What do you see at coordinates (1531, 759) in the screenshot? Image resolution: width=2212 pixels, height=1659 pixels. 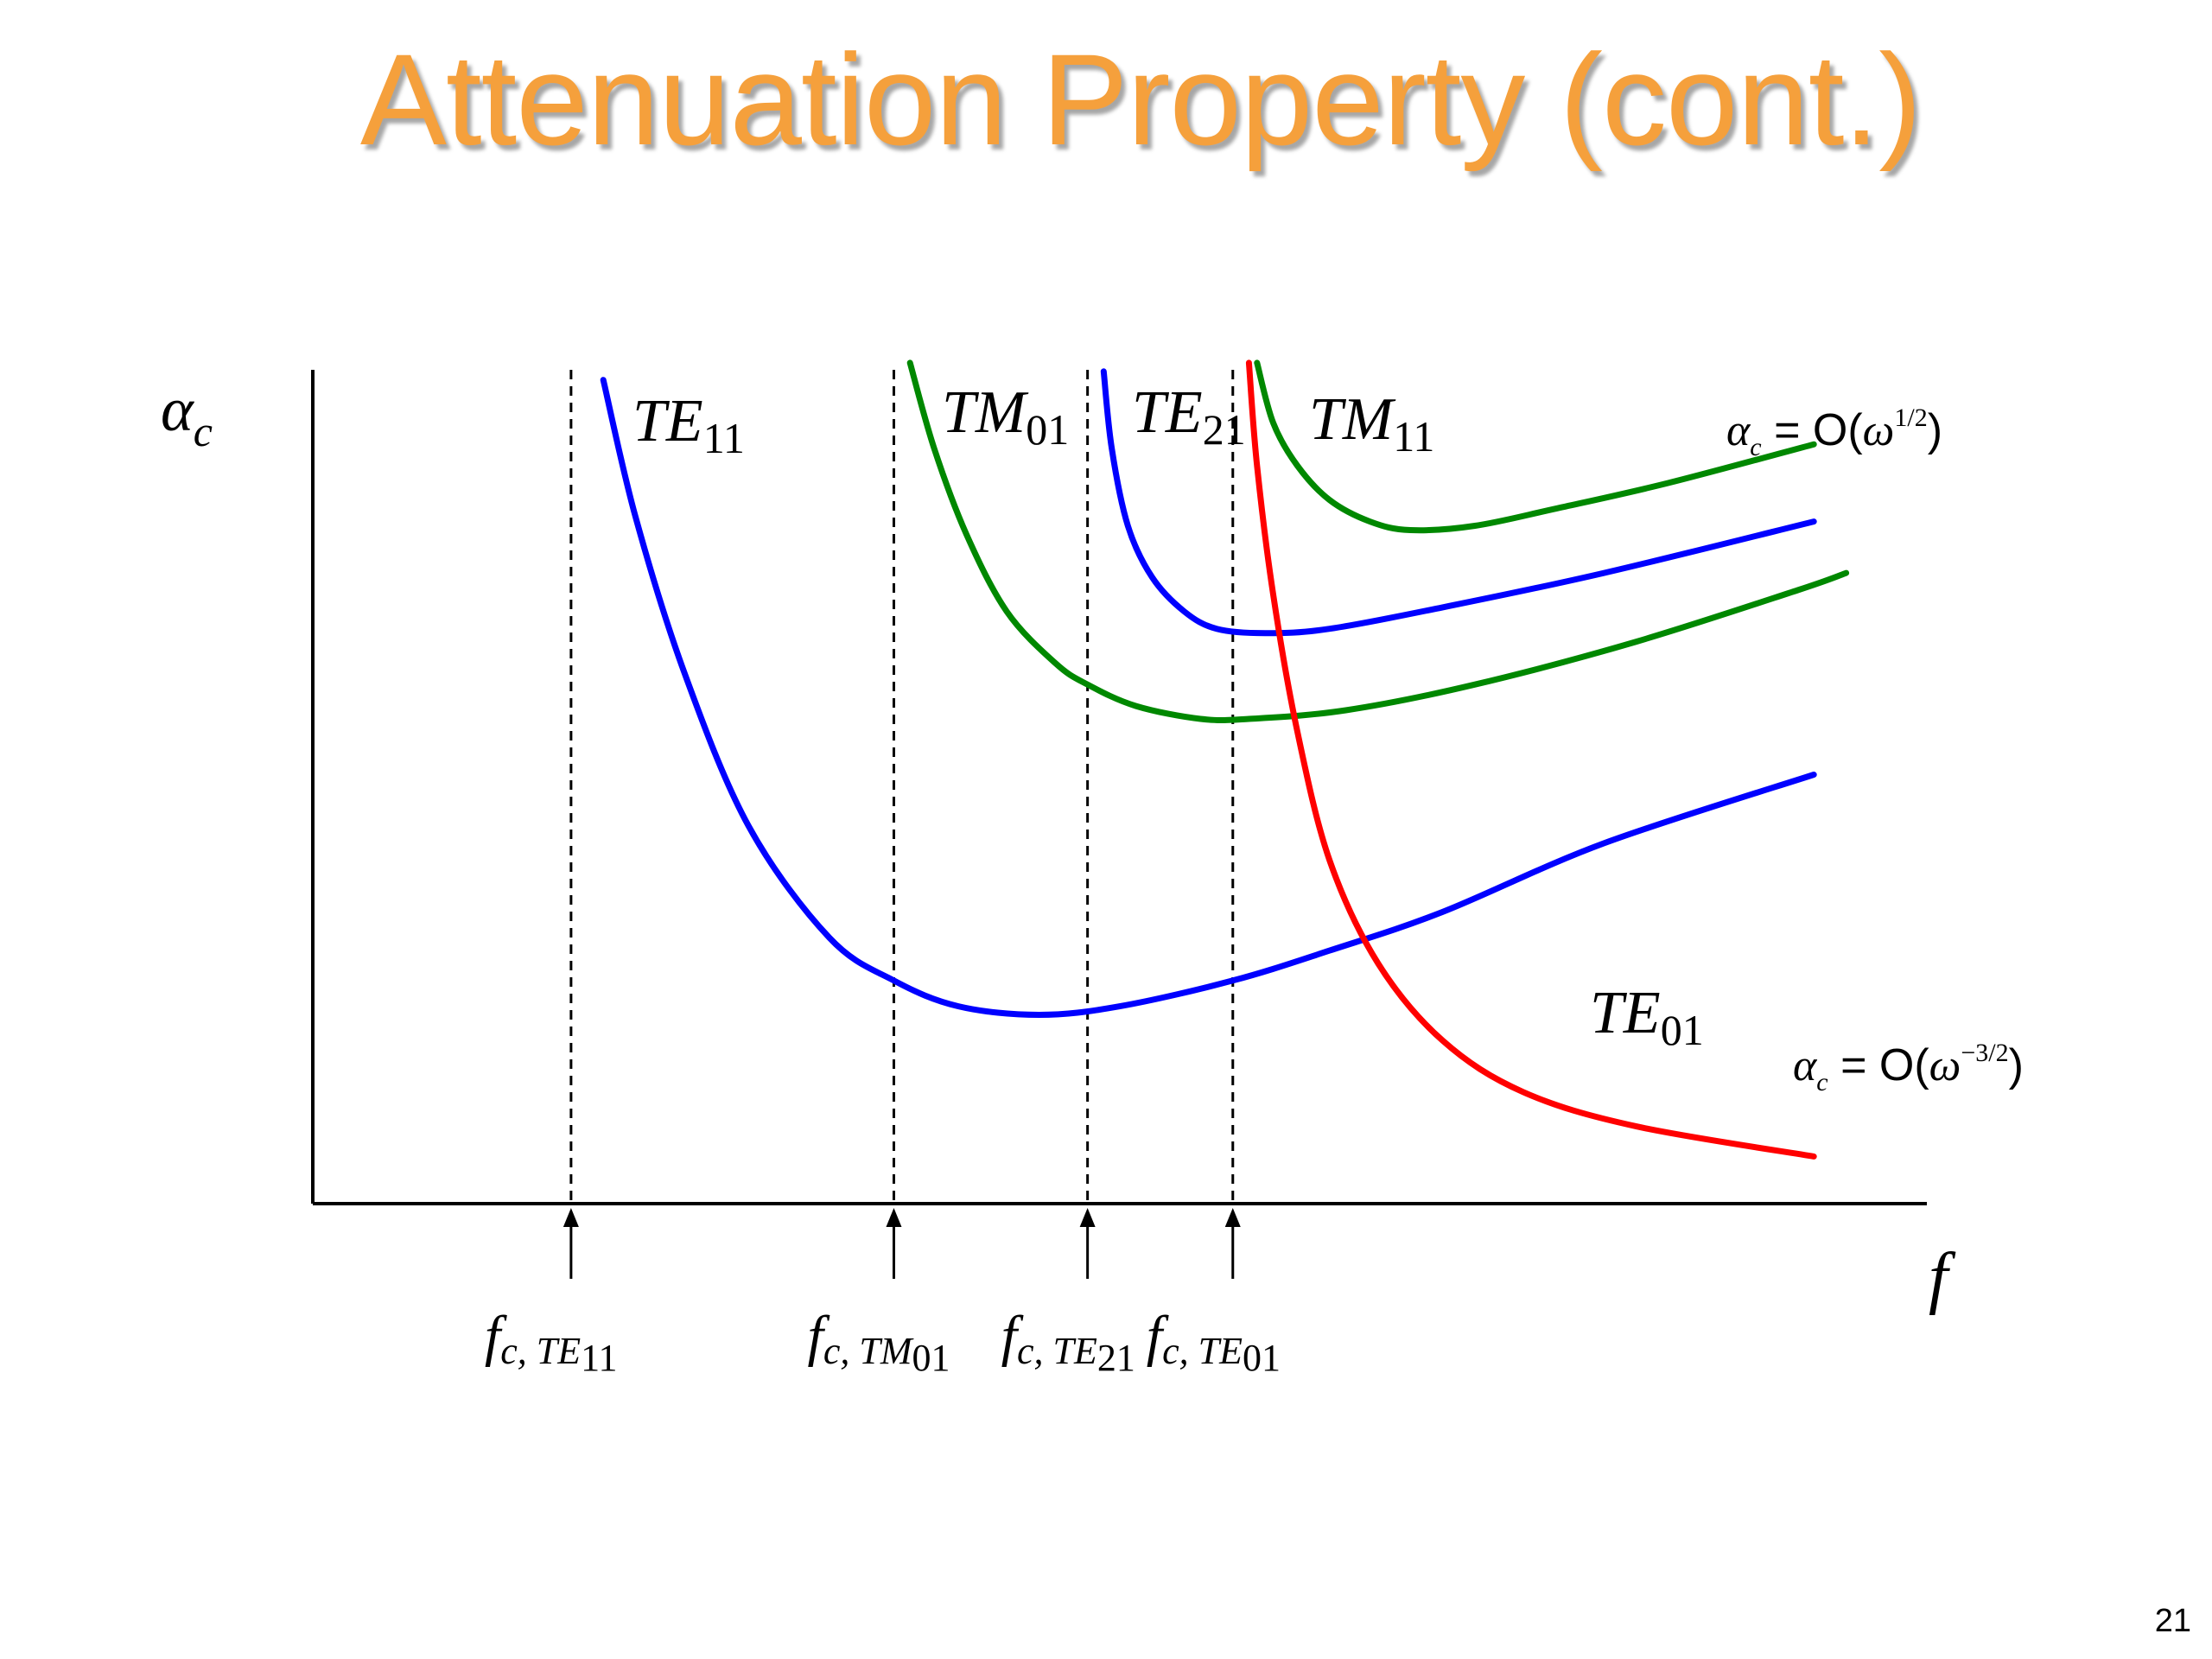 I see `series-line-te01` at bounding box center [1531, 759].